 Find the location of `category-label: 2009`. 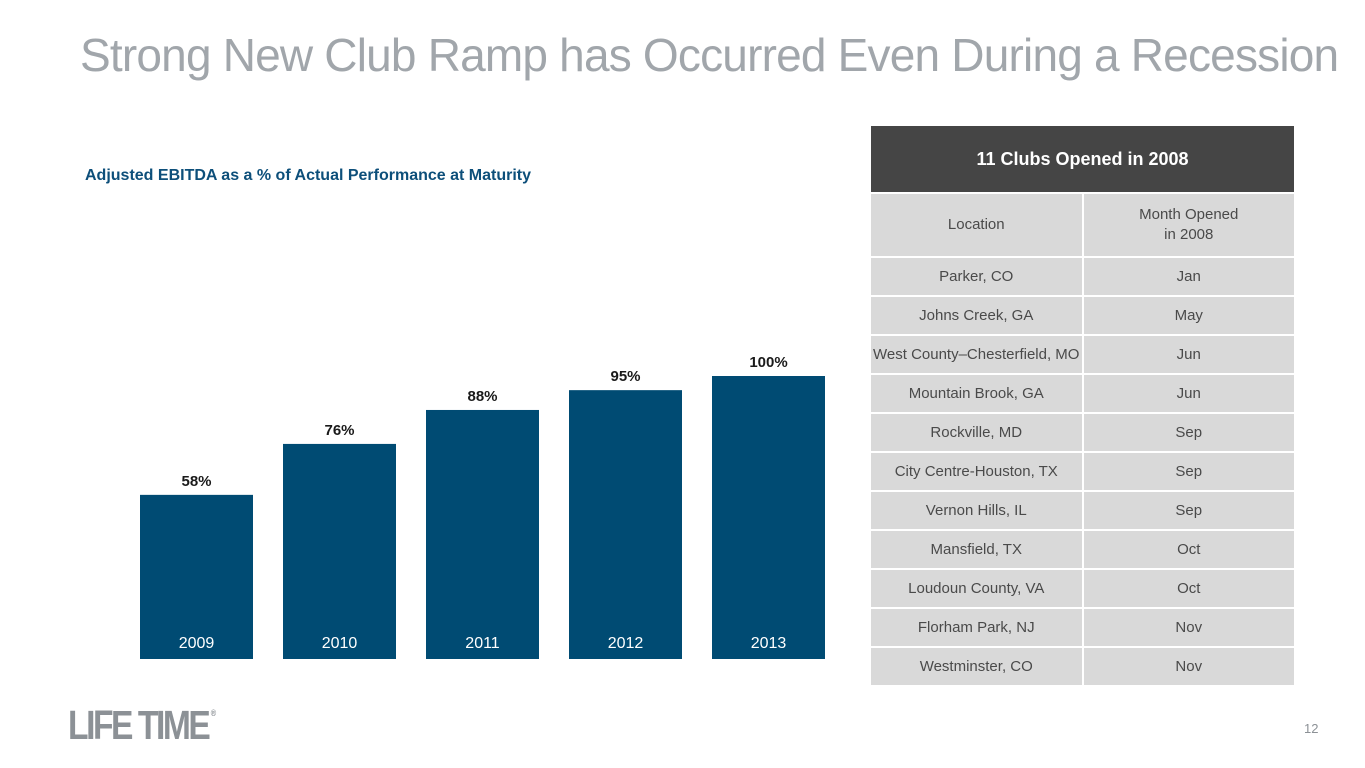

category-label: 2009 is located at coordinates (197, 643).